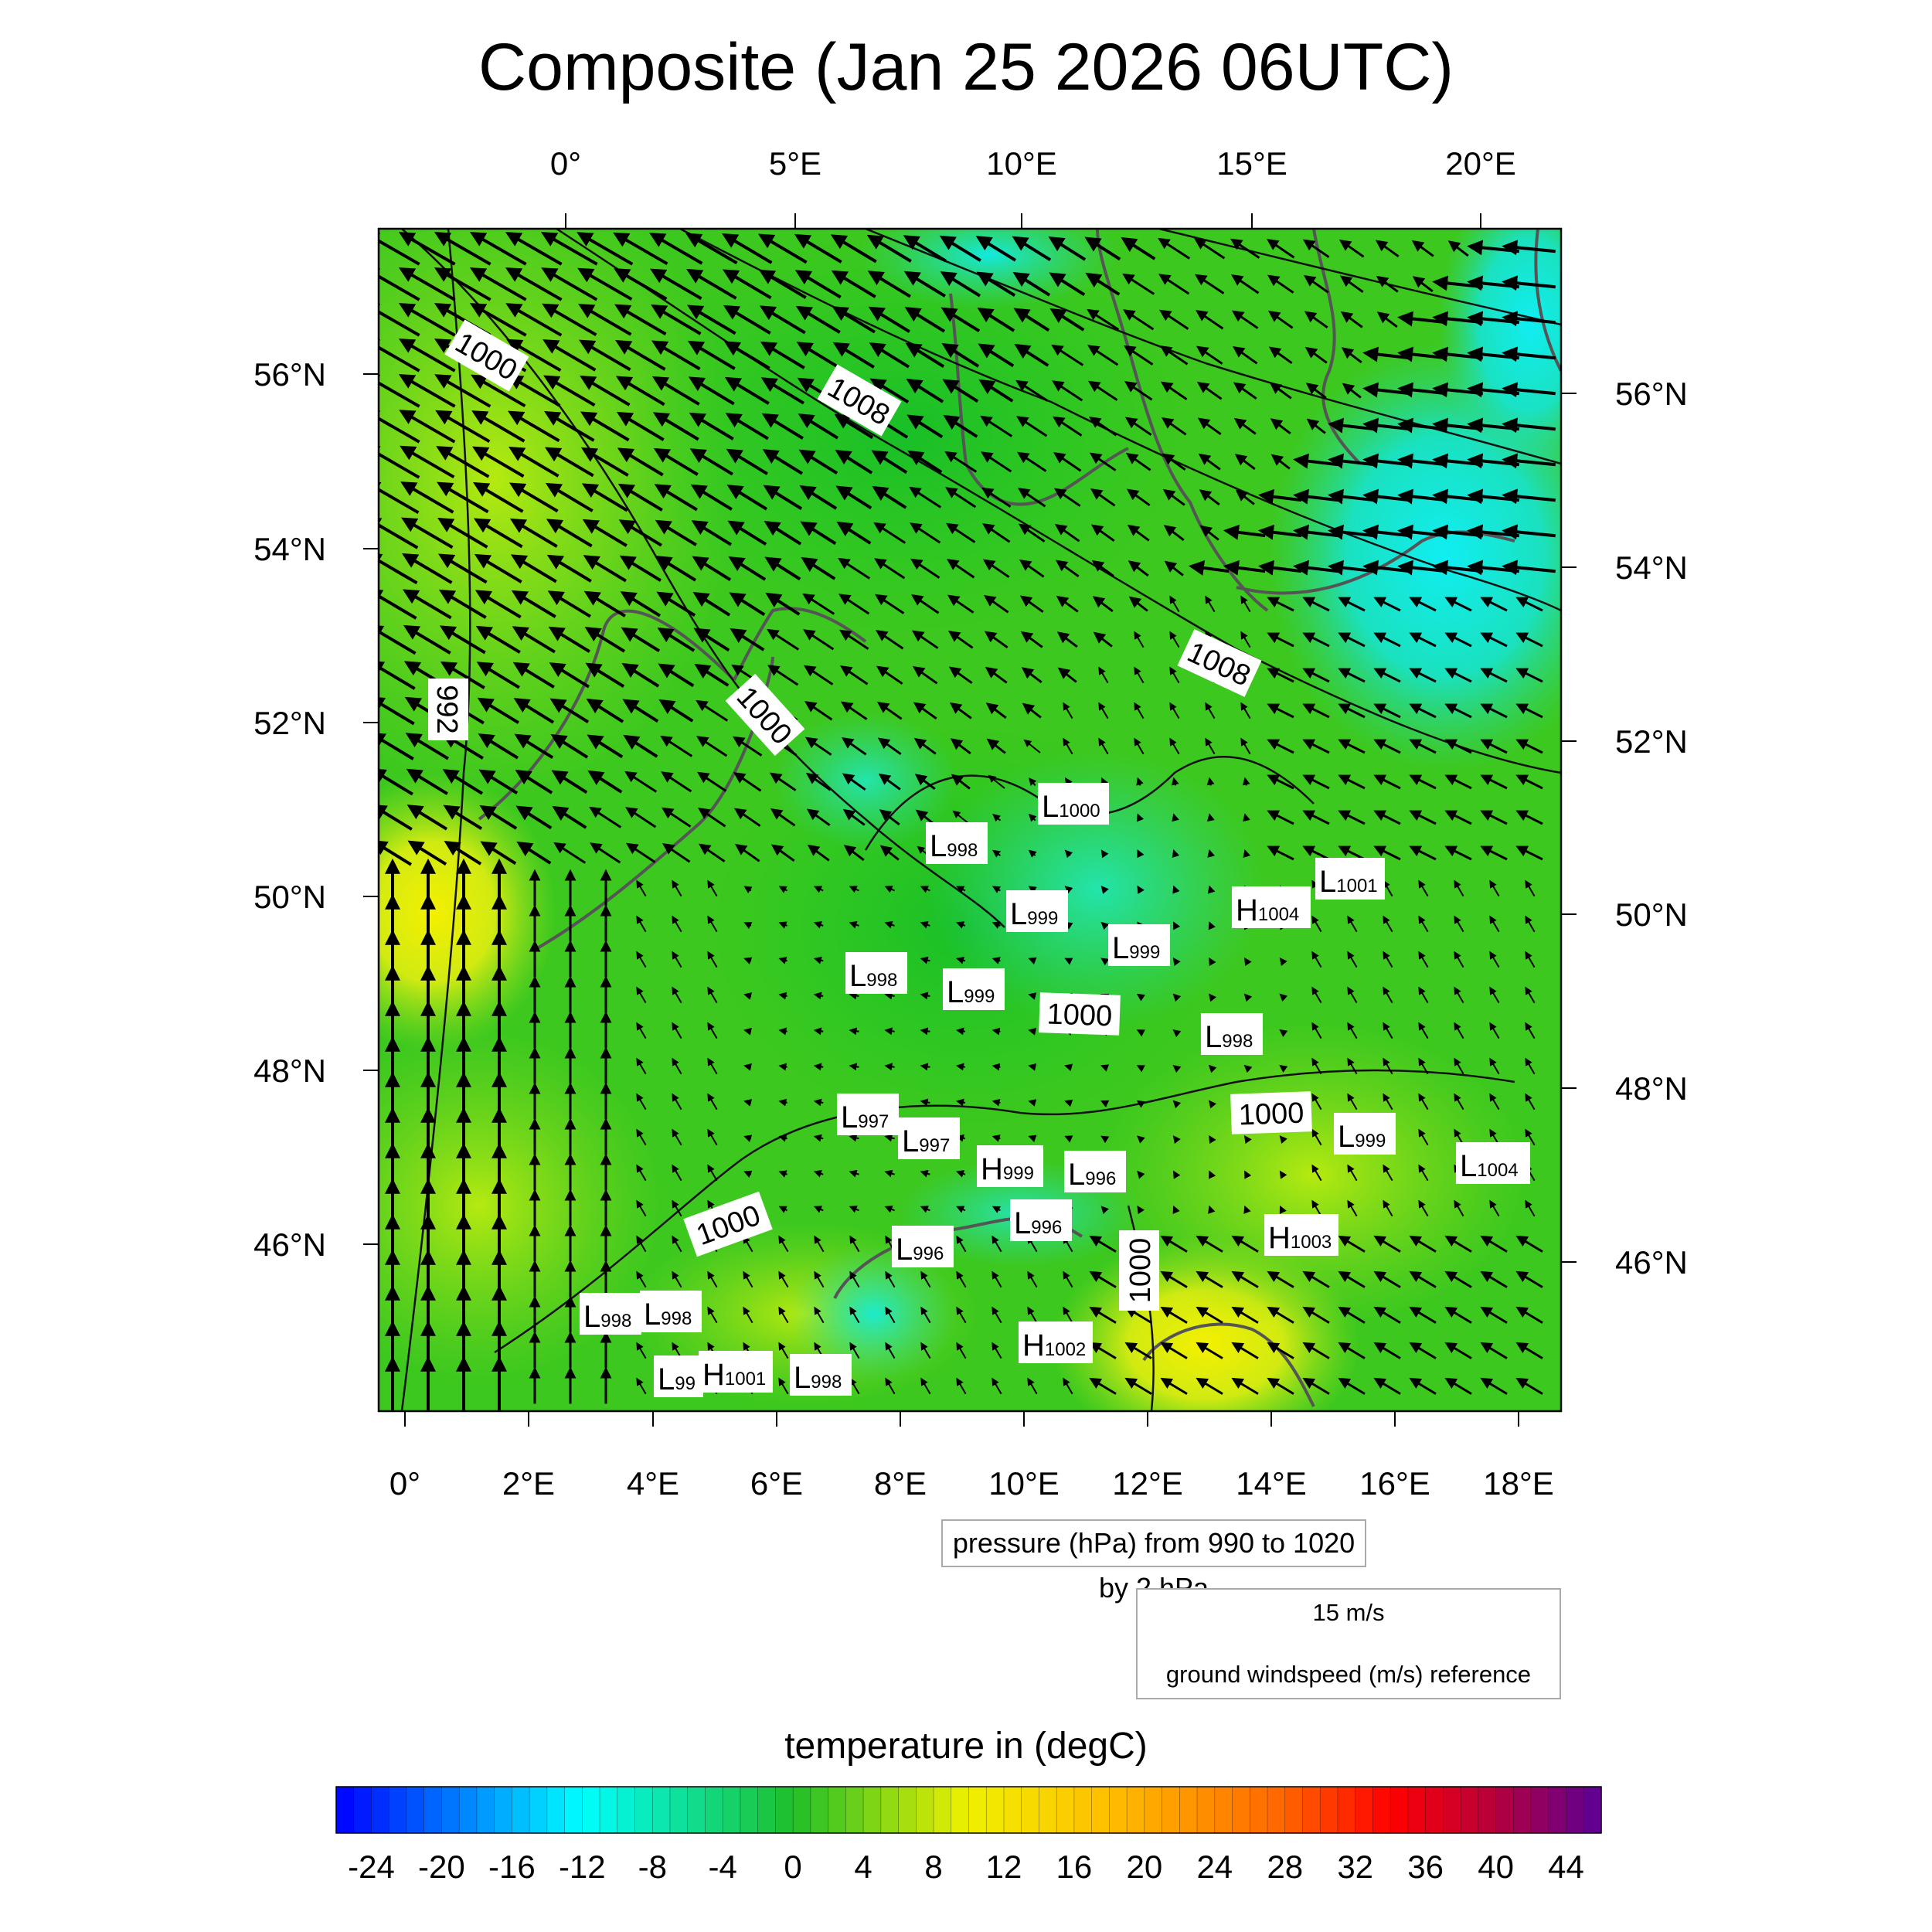  Describe the element at coordinates (1005, 1212) in the screenshot. I see `isobar-1000-south` at that location.